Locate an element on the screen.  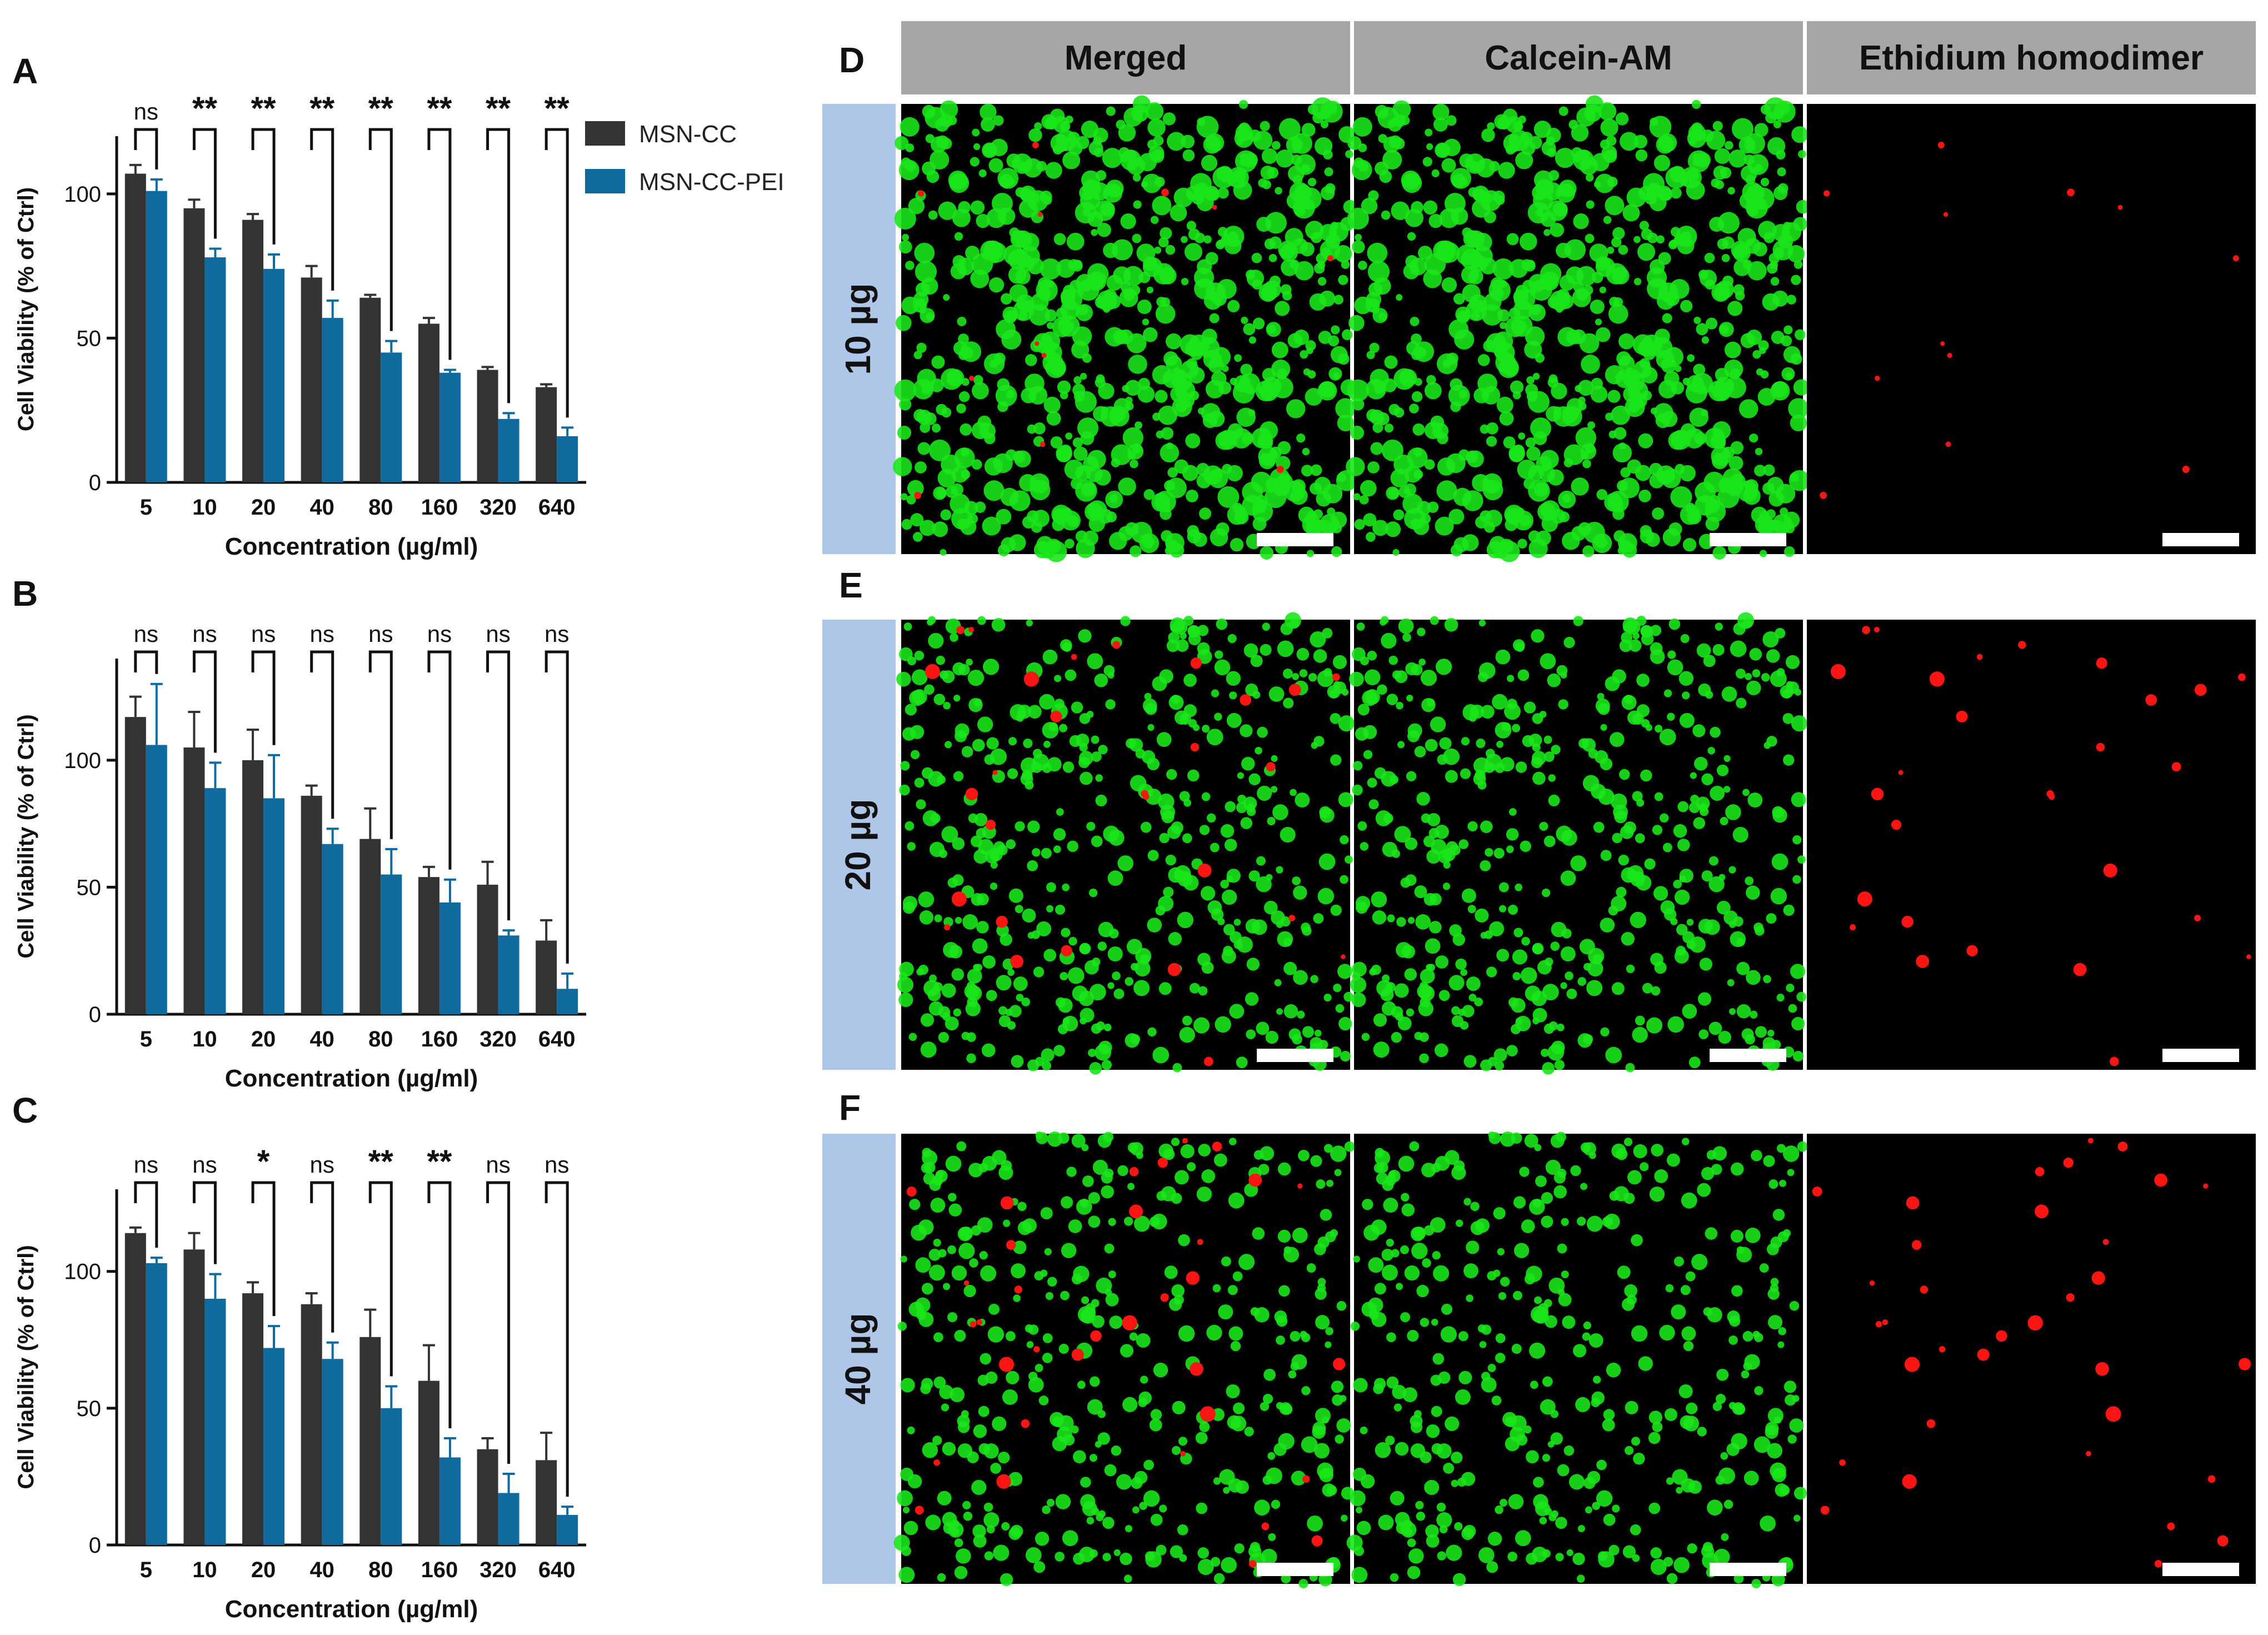
row-label: 20 µg is located at coordinates (858, 845).